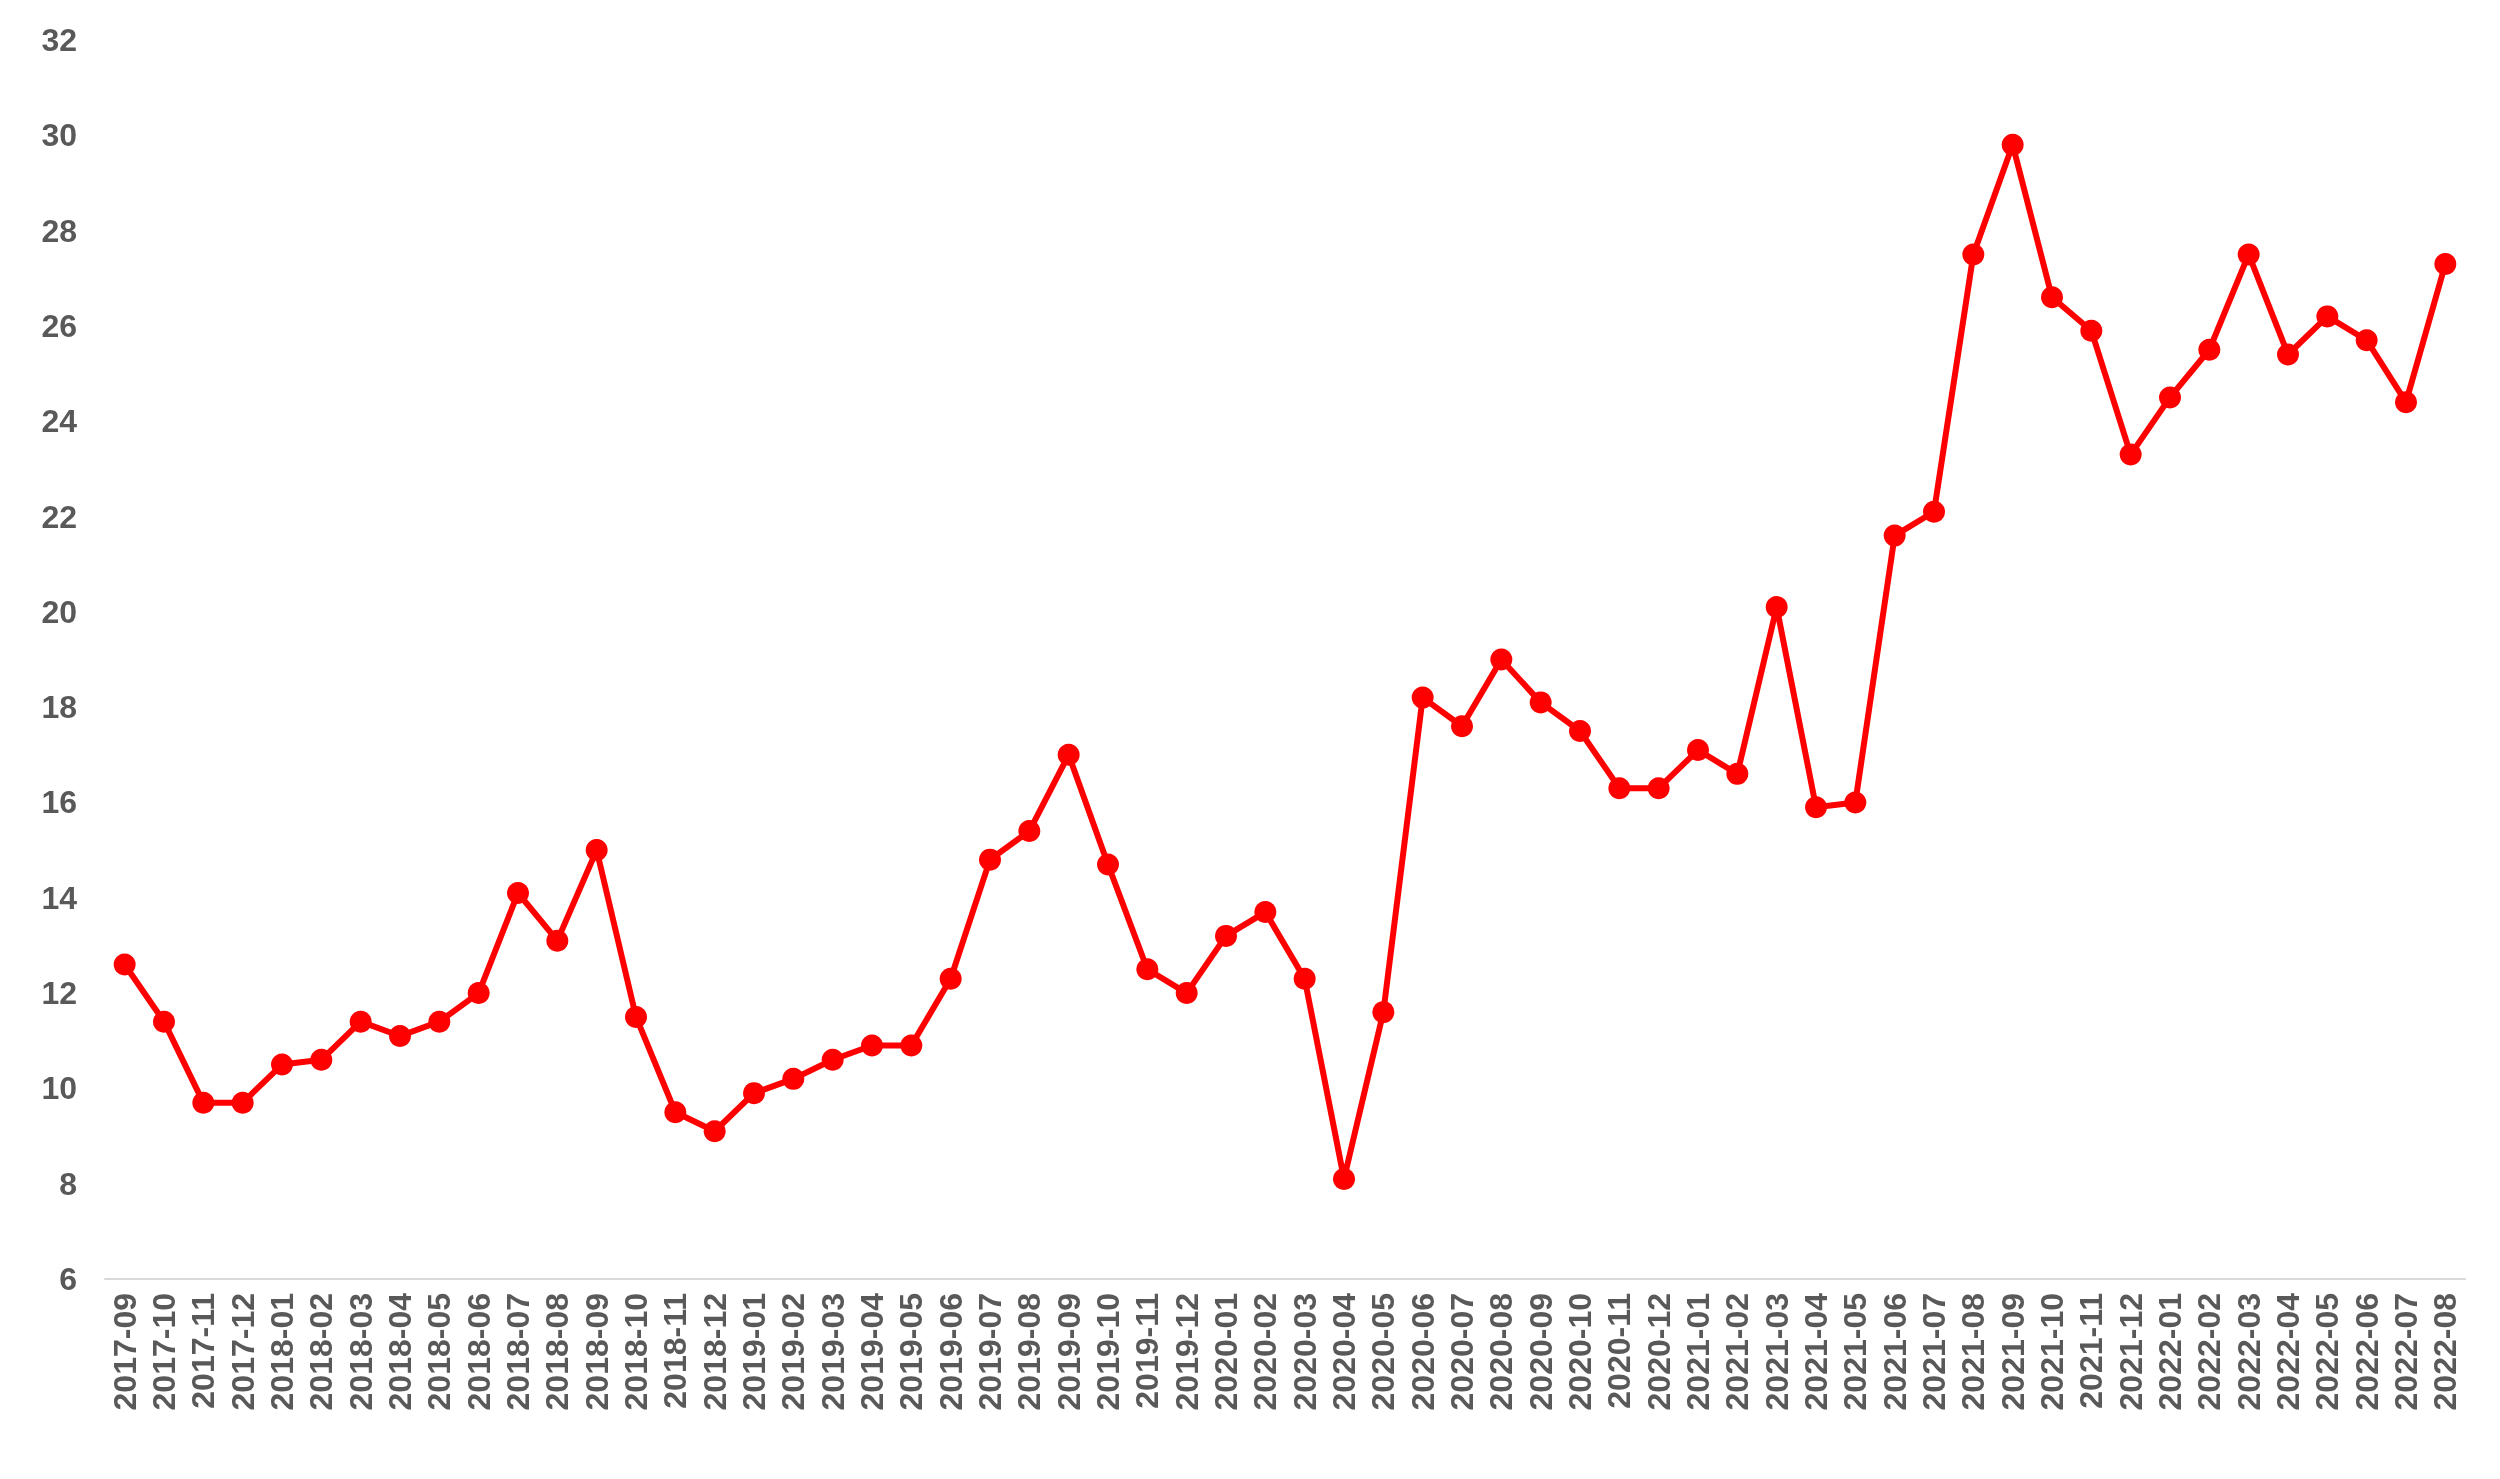 This screenshot has width=2500, height=1479. I want to click on x-tick-label: 2018-04, so click(400, 1351).